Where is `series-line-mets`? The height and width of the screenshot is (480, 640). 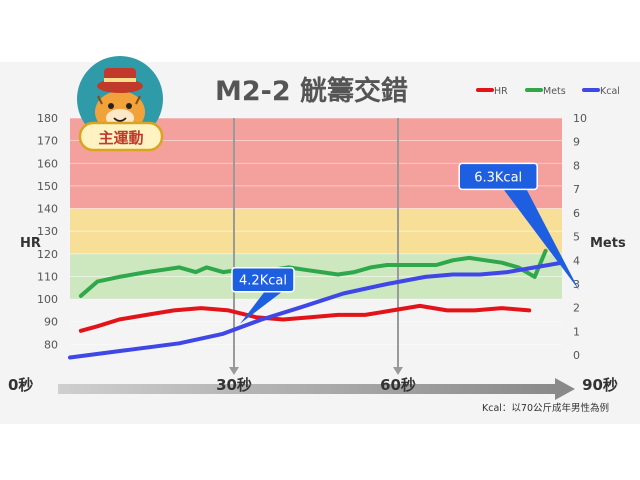 series-line-mets is located at coordinates (313, 273).